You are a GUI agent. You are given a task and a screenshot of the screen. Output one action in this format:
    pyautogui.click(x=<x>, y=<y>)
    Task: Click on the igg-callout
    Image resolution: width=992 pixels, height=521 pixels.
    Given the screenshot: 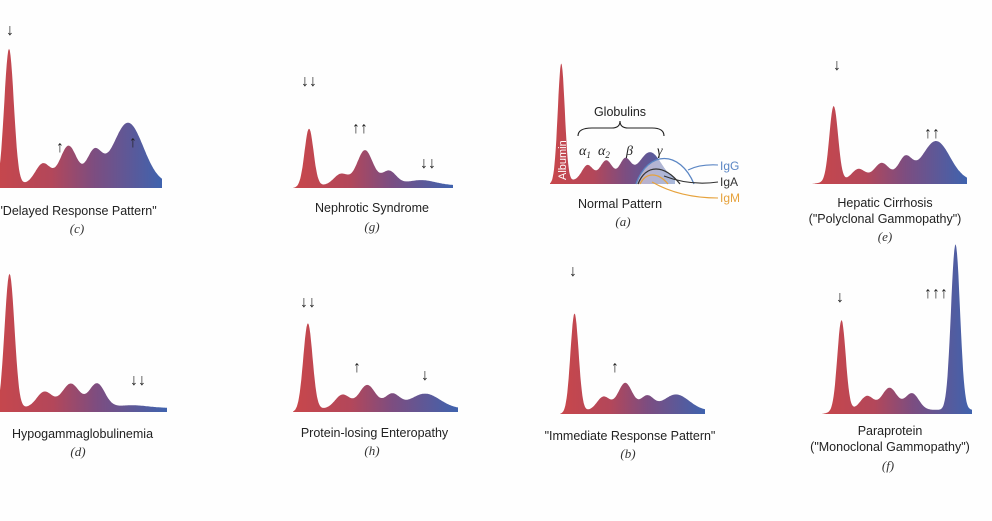 What is the action you would take?
    pyautogui.click(x=703, y=167)
    